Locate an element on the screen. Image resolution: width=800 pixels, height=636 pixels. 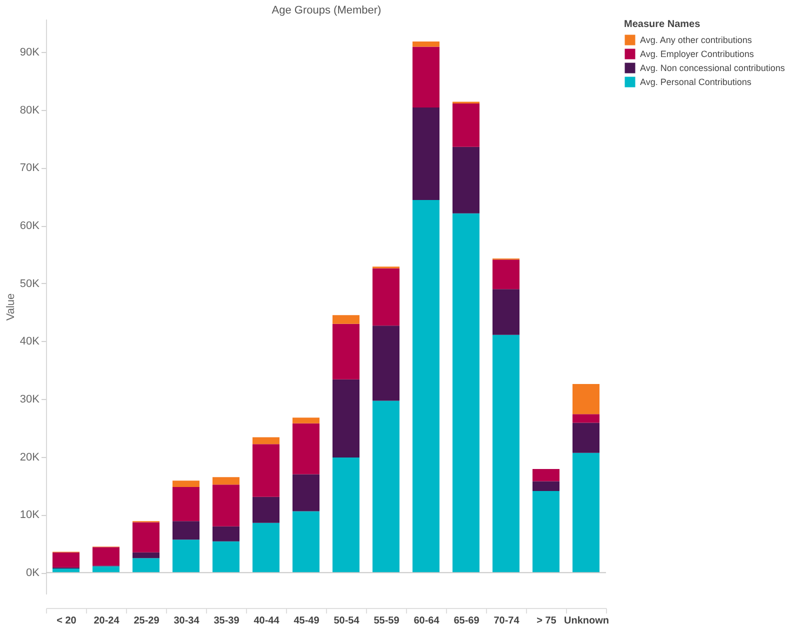
x-tick-label: 25-29 is located at coordinates (147, 621).